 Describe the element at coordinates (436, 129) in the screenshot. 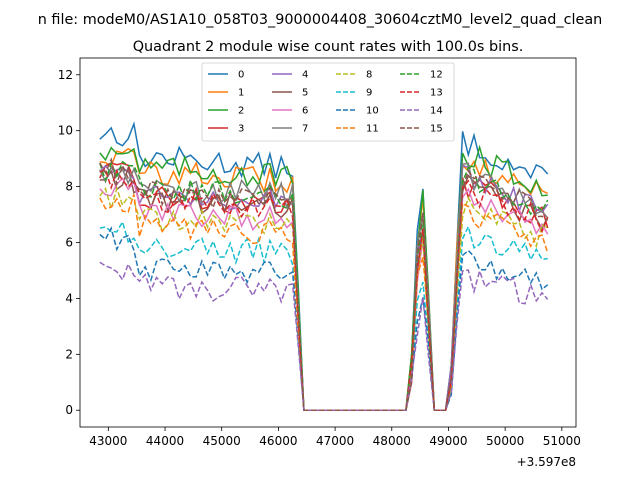

I see `legend-label: 15` at that location.